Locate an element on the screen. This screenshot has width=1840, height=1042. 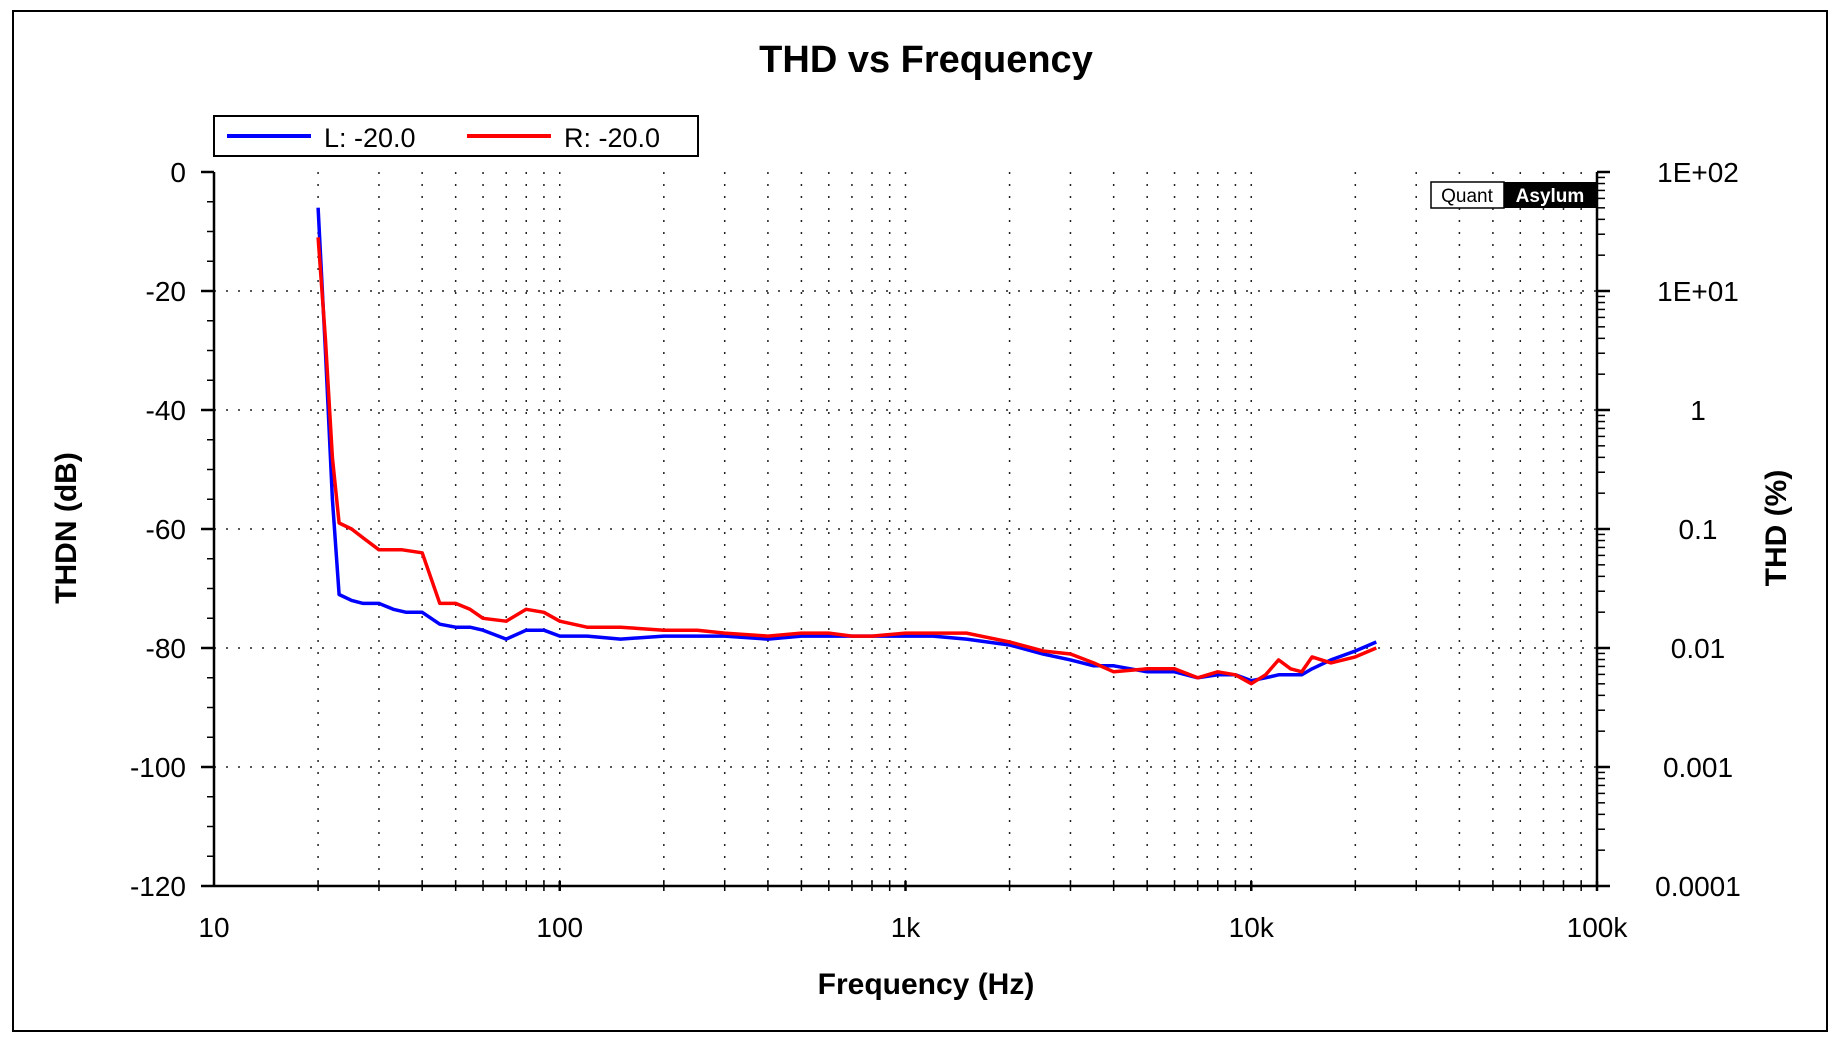
watermark-right-box is located at coordinates (1550, 195).